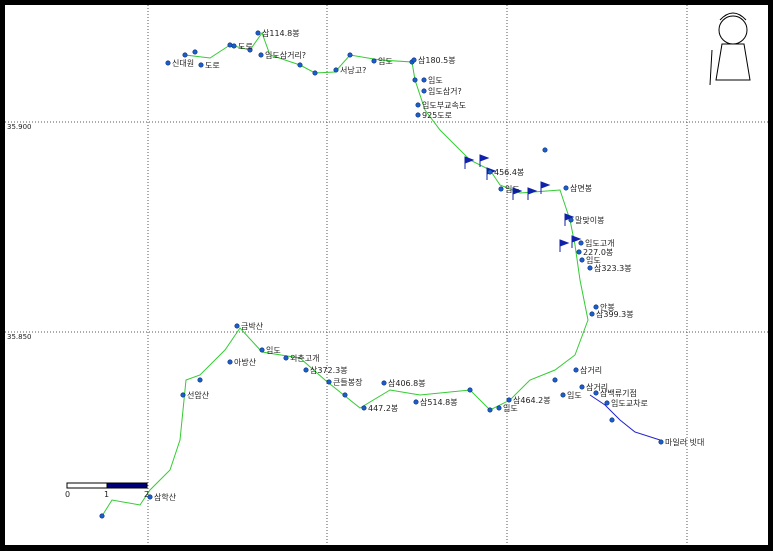 The width and height of the screenshot is (773, 551). I want to click on mascot-body, so click(733, 62).